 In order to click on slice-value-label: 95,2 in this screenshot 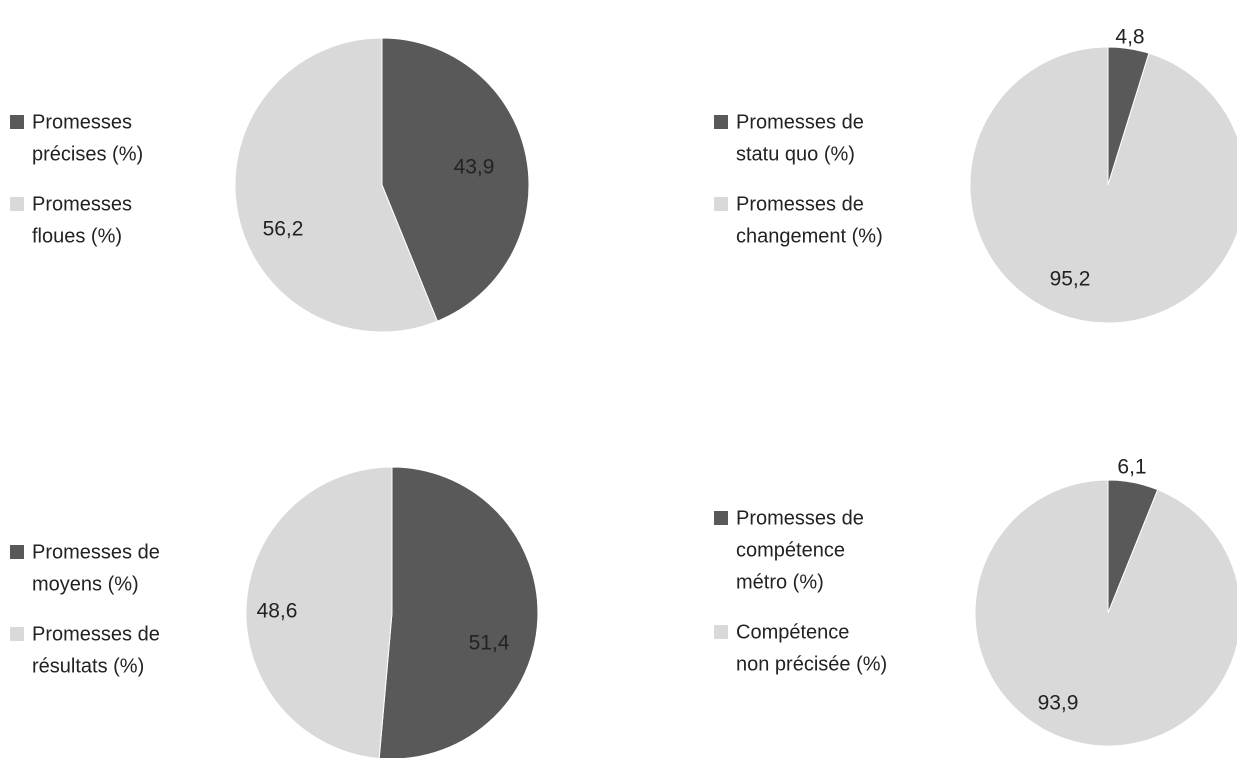, I will do `click(1070, 279)`.